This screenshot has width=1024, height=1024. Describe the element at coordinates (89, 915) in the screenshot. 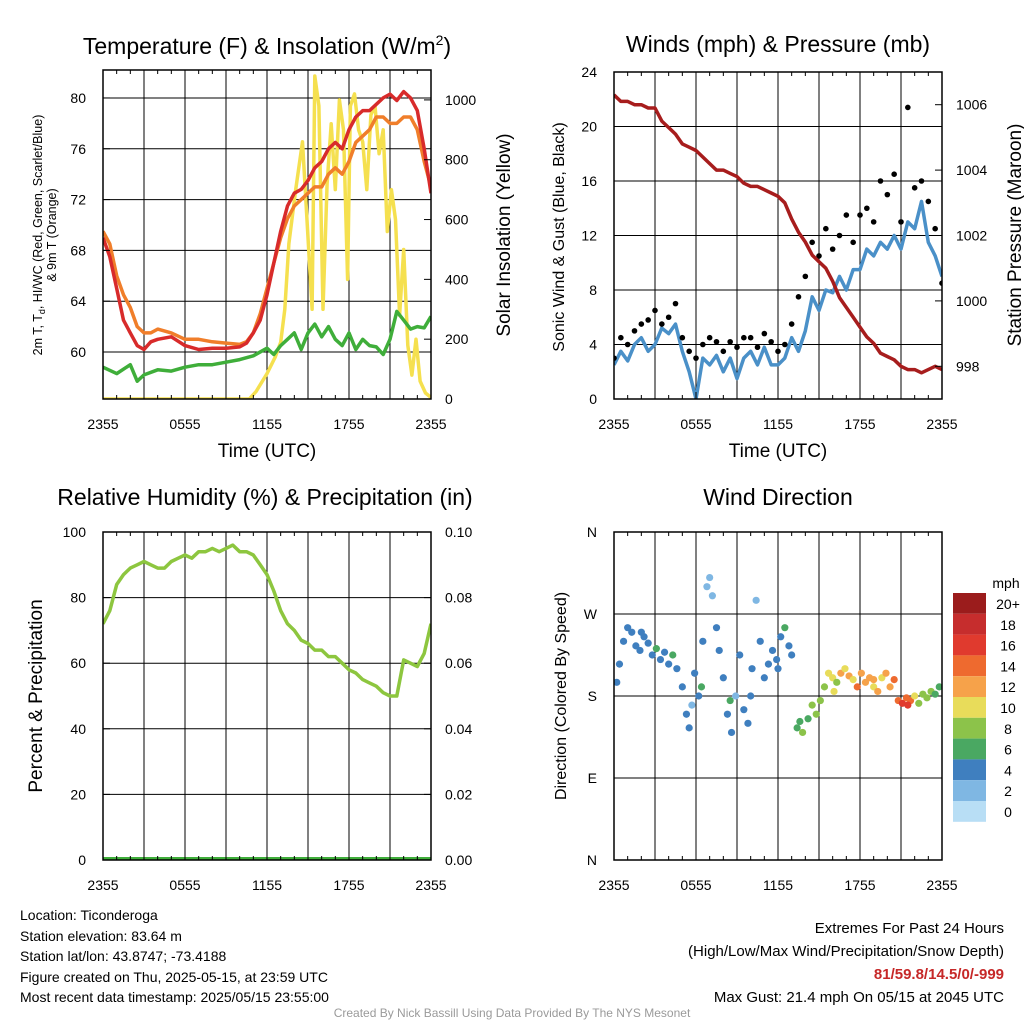

I see `station-location: Location: Ticonderoga` at that location.